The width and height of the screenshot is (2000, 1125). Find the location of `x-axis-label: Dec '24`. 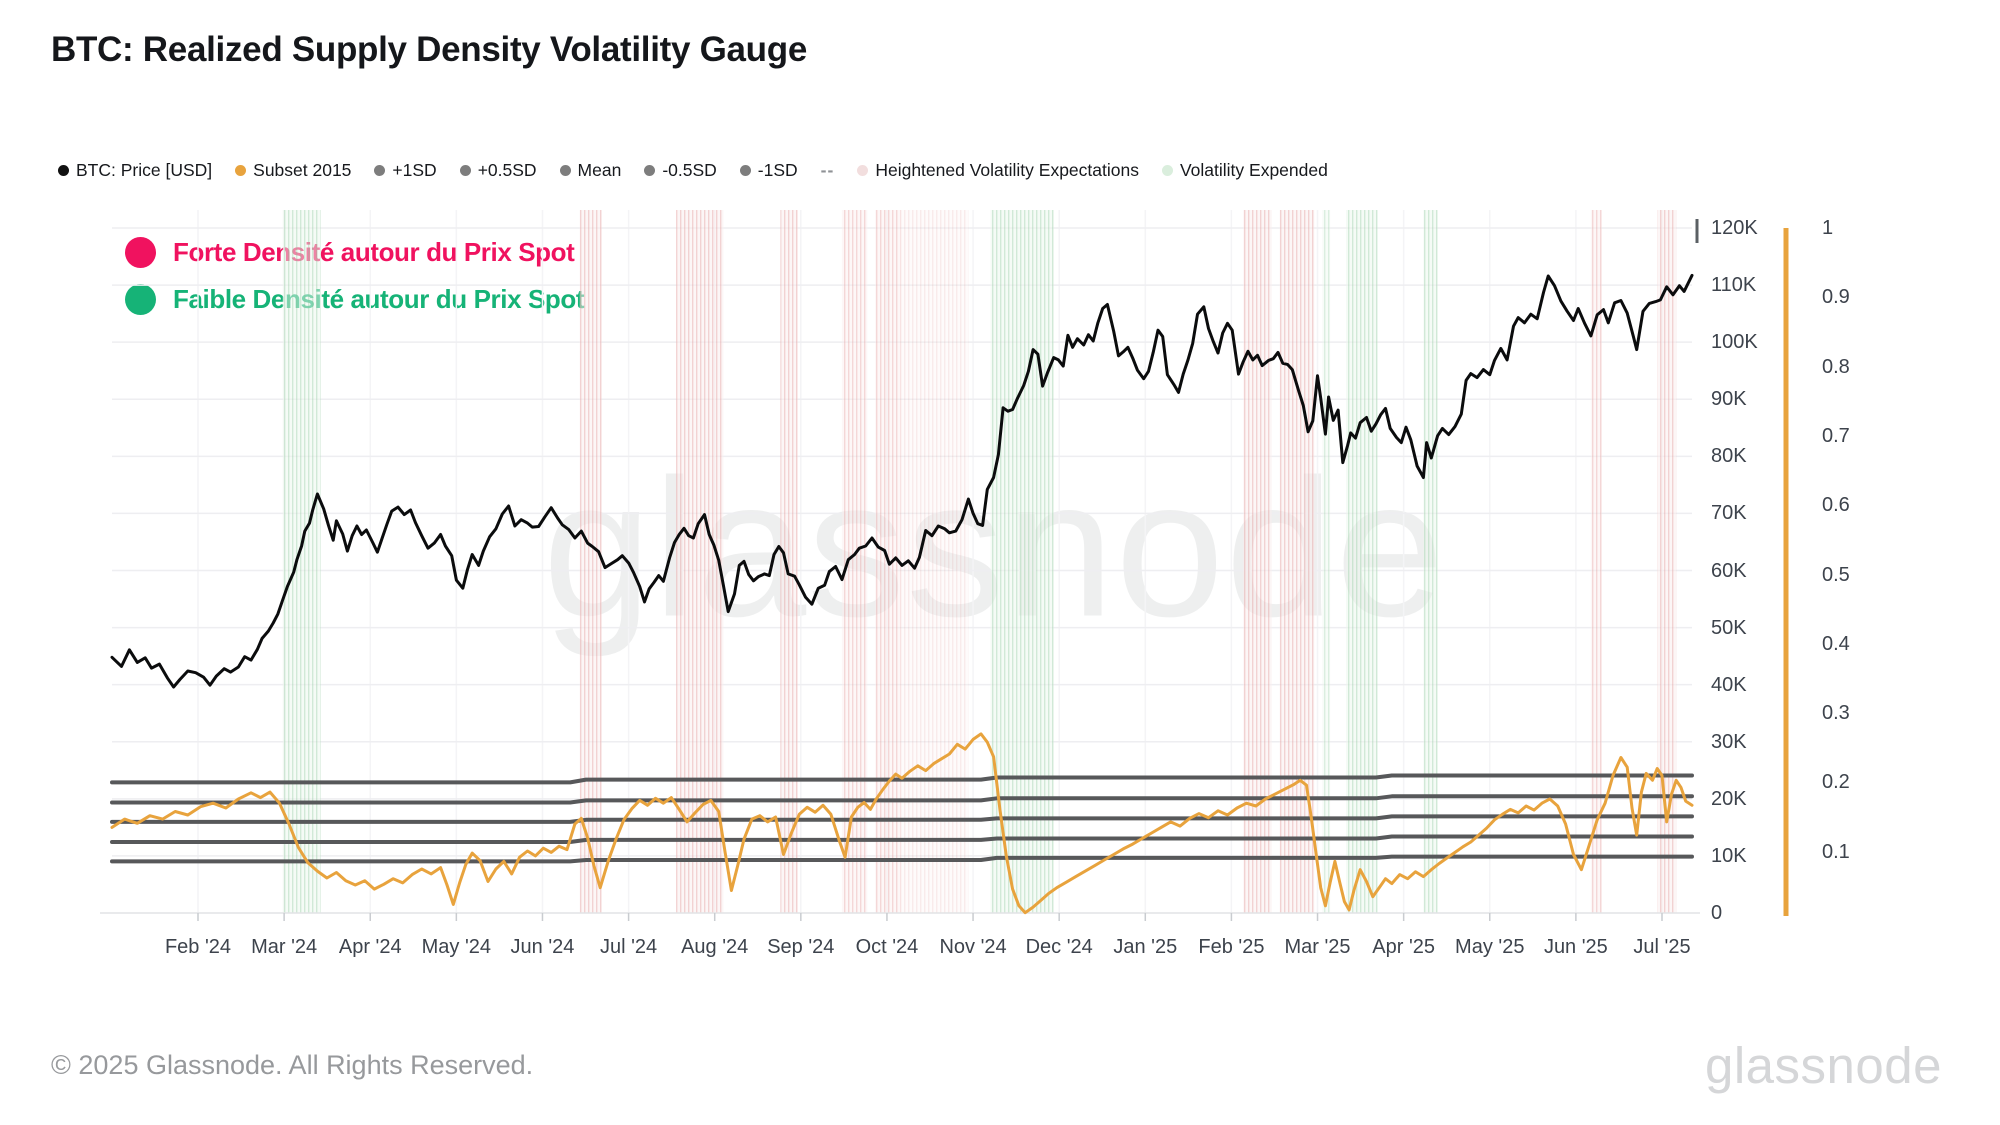

x-axis-label: Dec '24 is located at coordinates (1059, 947).